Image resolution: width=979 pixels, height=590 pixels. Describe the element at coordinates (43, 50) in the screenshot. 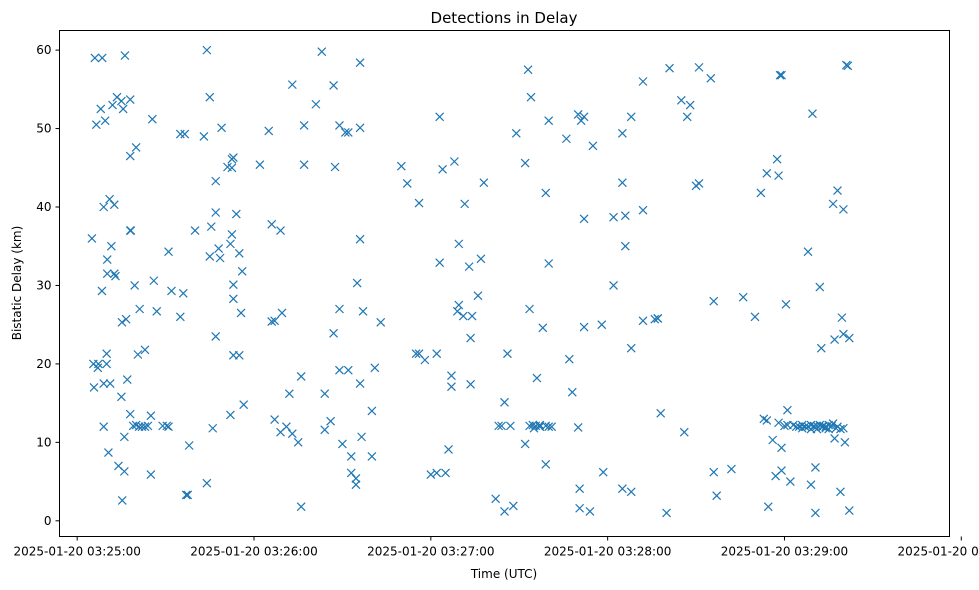

I see `y-tick-label: 60` at that location.